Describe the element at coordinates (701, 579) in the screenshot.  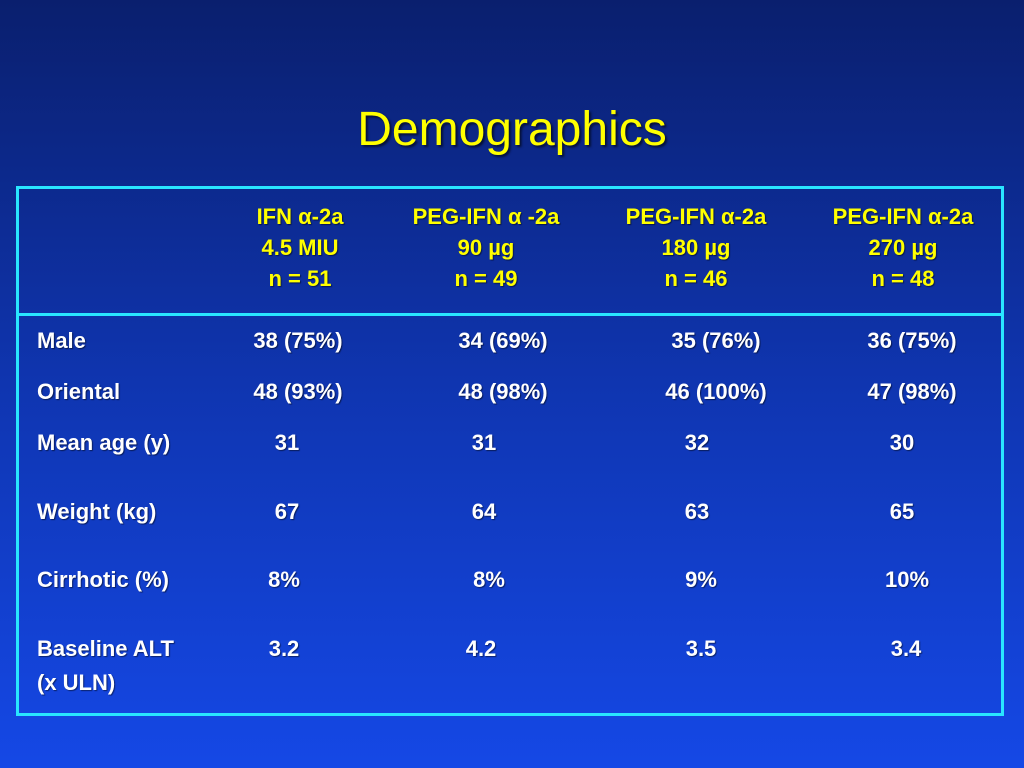
I see `table-cell: 9%` at that location.